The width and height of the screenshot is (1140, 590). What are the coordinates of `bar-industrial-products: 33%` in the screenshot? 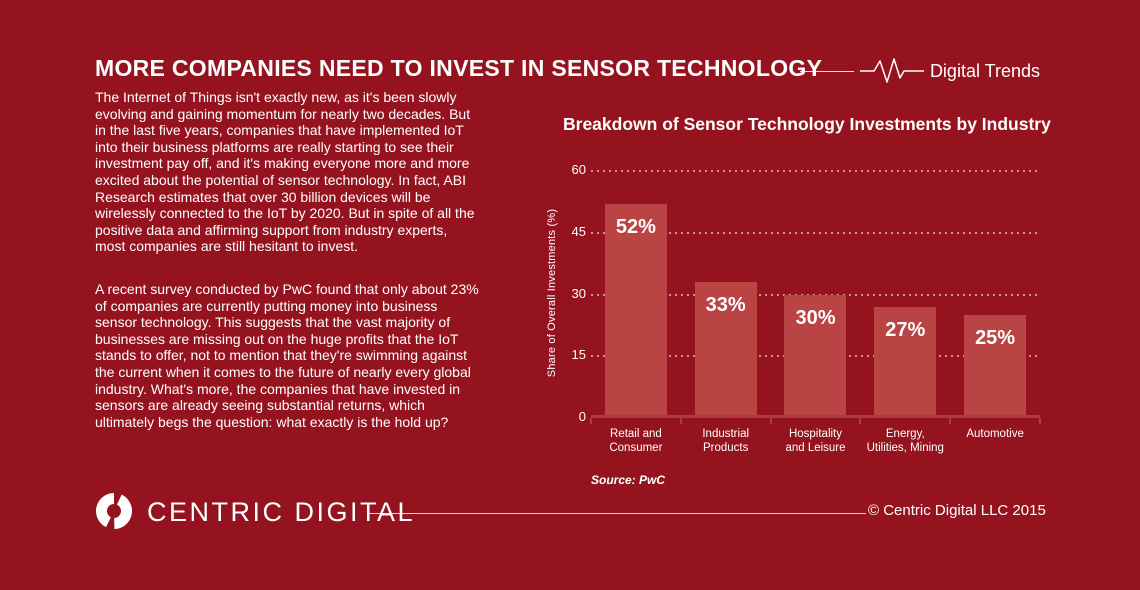 It's located at (725, 350).